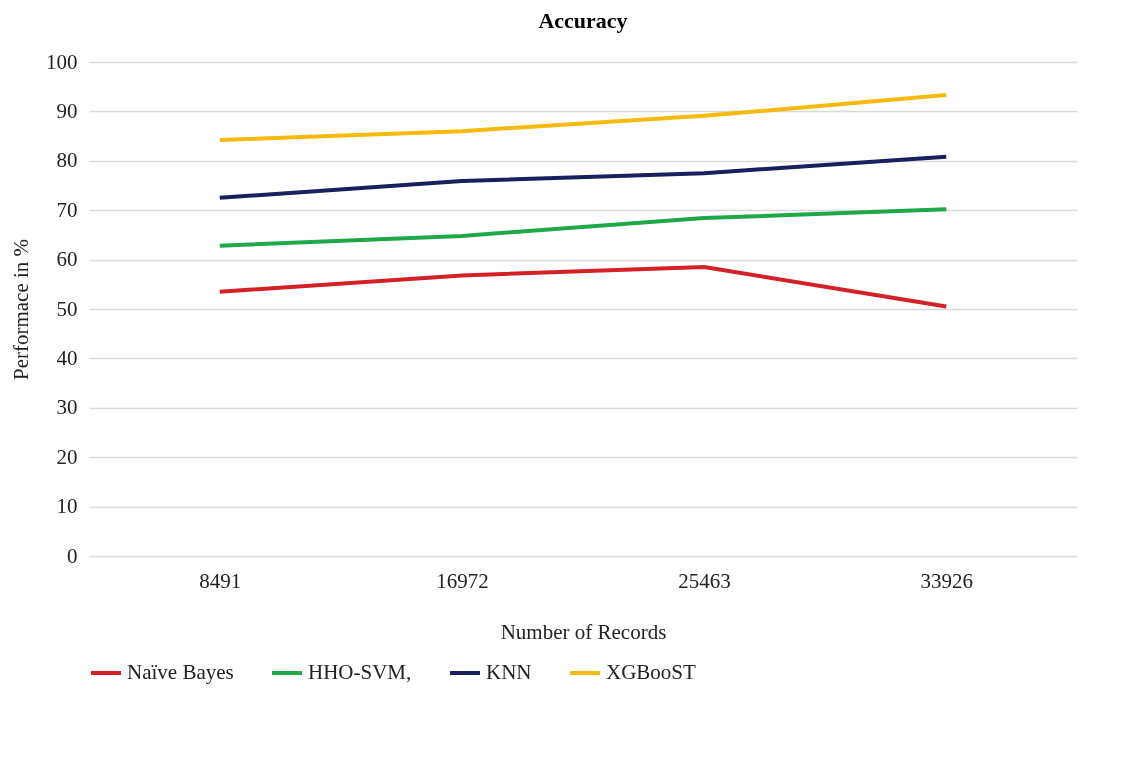 This screenshot has height=767, width=1129. What do you see at coordinates (220, 580) in the screenshot?
I see `x-tick-label: 8491` at bounding box center [220, 580].